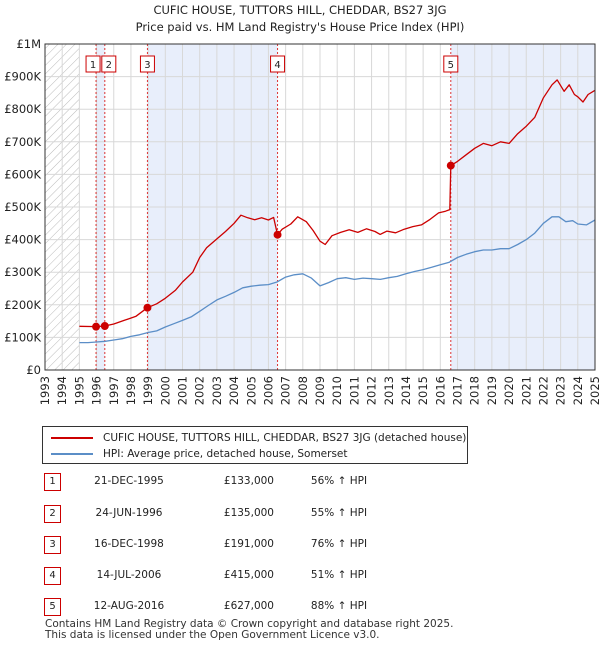 Image resolution: width=600 pixels, height=650 pixels. I want to click on x-tick-label: 1995, so click(79, 390).